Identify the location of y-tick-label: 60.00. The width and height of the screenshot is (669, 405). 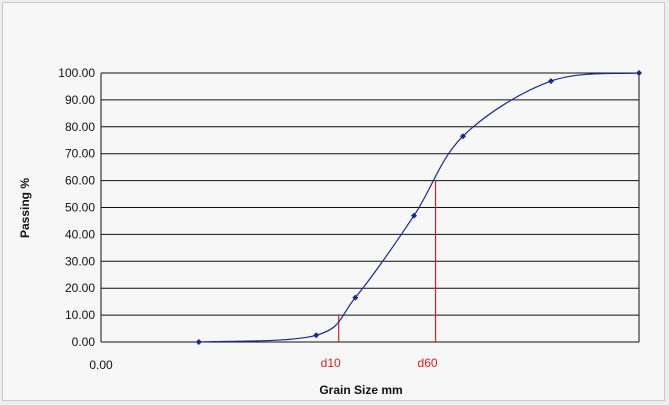
(80, 181).